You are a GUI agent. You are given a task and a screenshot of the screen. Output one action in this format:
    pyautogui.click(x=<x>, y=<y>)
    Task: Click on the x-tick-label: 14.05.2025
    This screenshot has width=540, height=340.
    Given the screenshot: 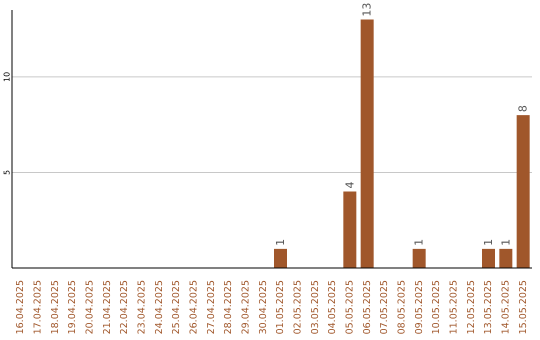 What is the action you would take?
    pyautogui.click(x=506, y=307)
    